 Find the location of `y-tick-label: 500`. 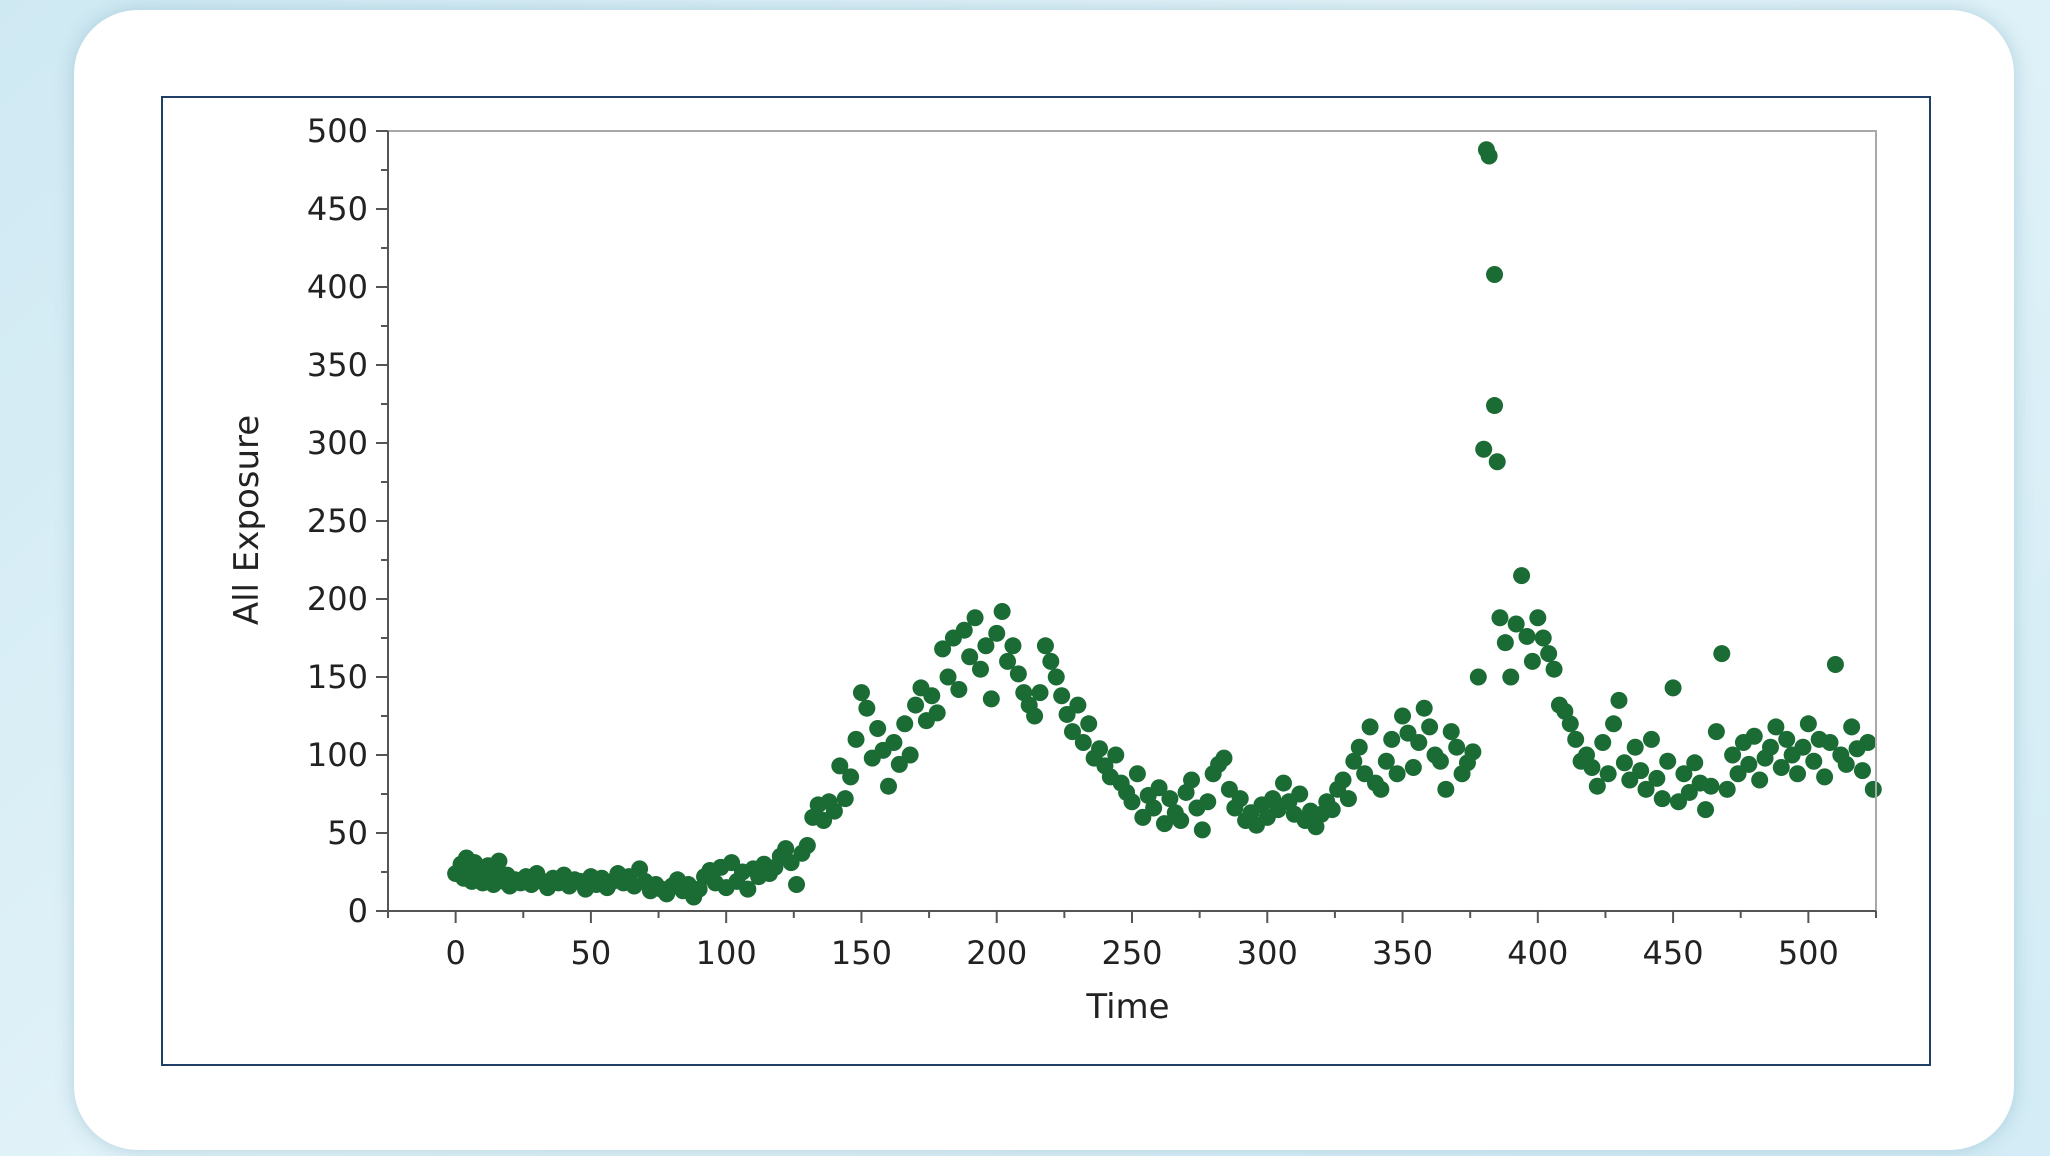

y-tick-label: 500 is located at coordinates (337, 131).